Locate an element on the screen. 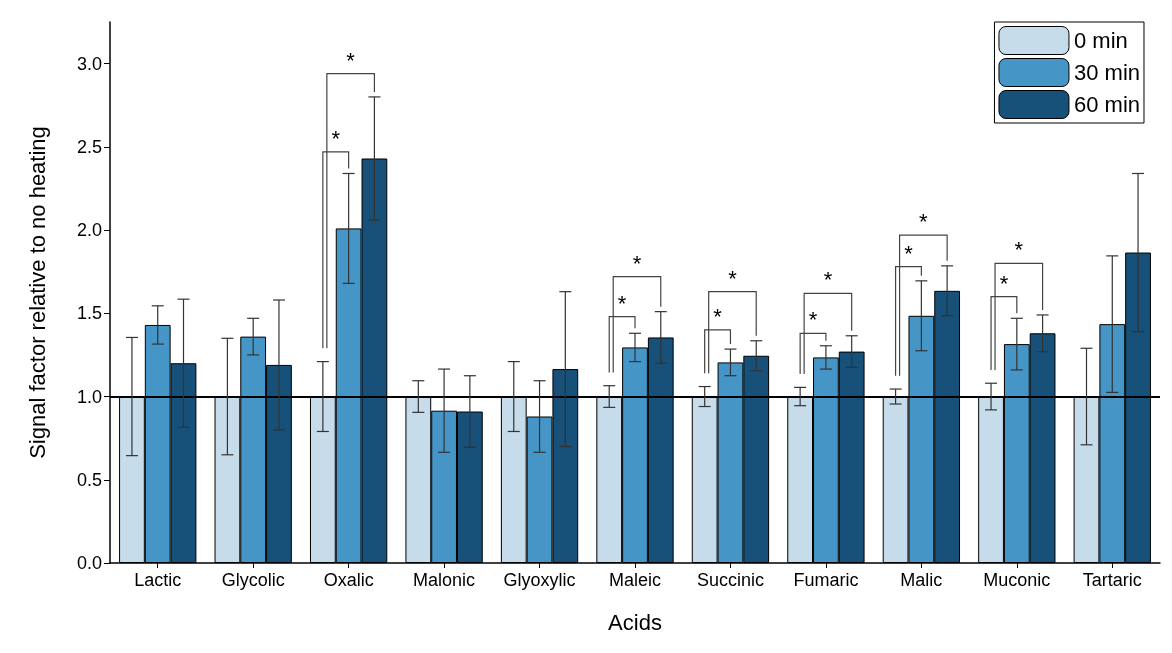  x-tick-label: Fumaric is located at coordinates (826, 580).